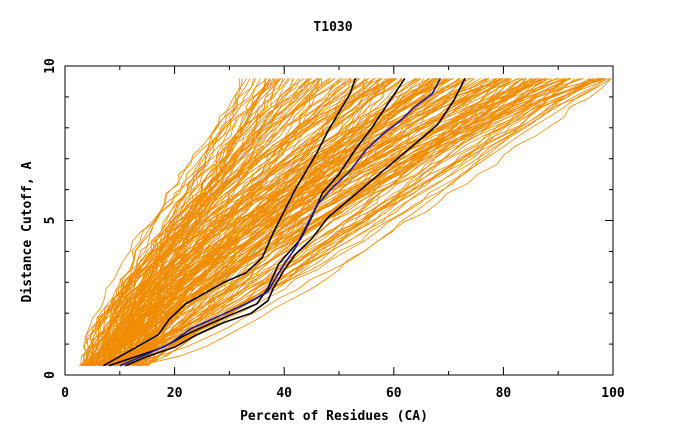 Image resolution: width=680 pixels, height=440 pixels. I want to click on model-curve, so click(190, 222).